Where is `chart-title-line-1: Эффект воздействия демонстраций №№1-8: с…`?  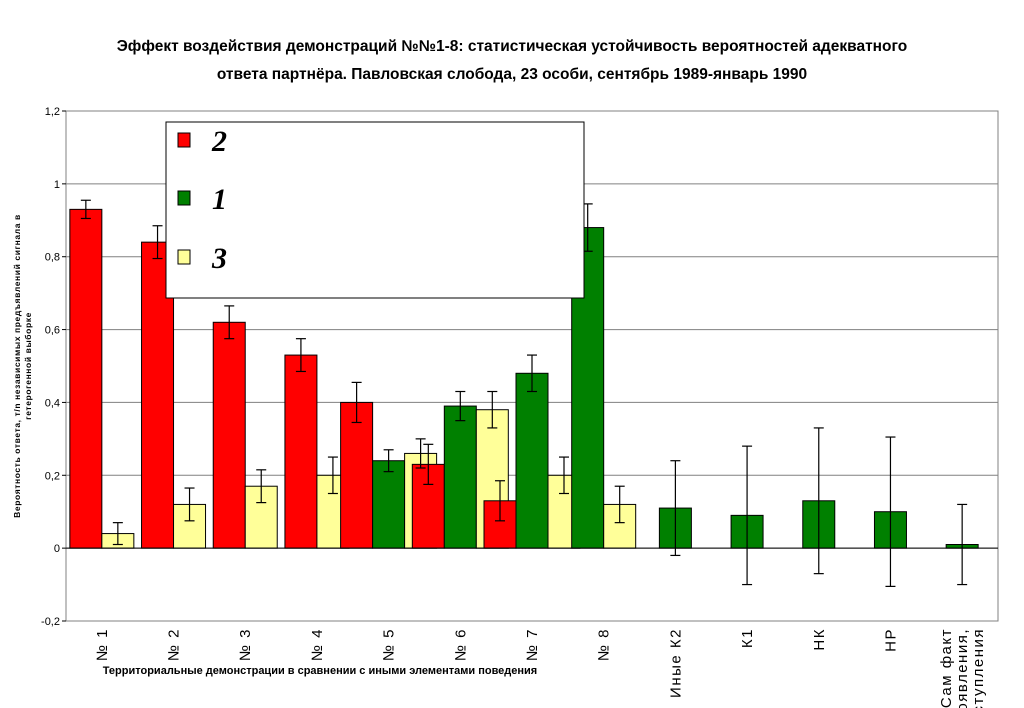
chart-title-line-1: Эффект воздействия демонстраций №№1-8: с… is located at coordinates (512, 46).